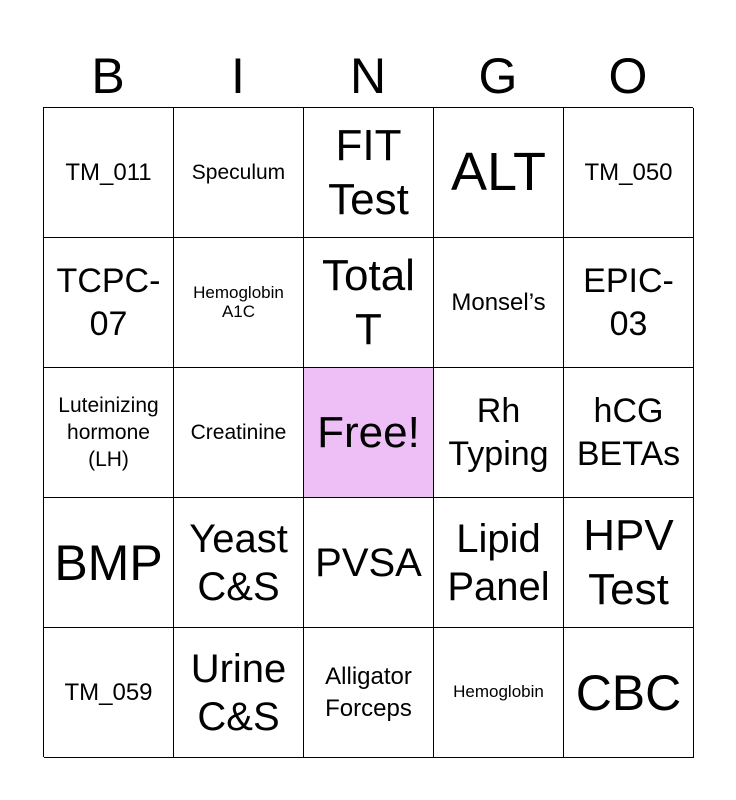  Describe the element at coordinates (498, 76) in the screenshot. I see `header-letter-g: G` at that location.